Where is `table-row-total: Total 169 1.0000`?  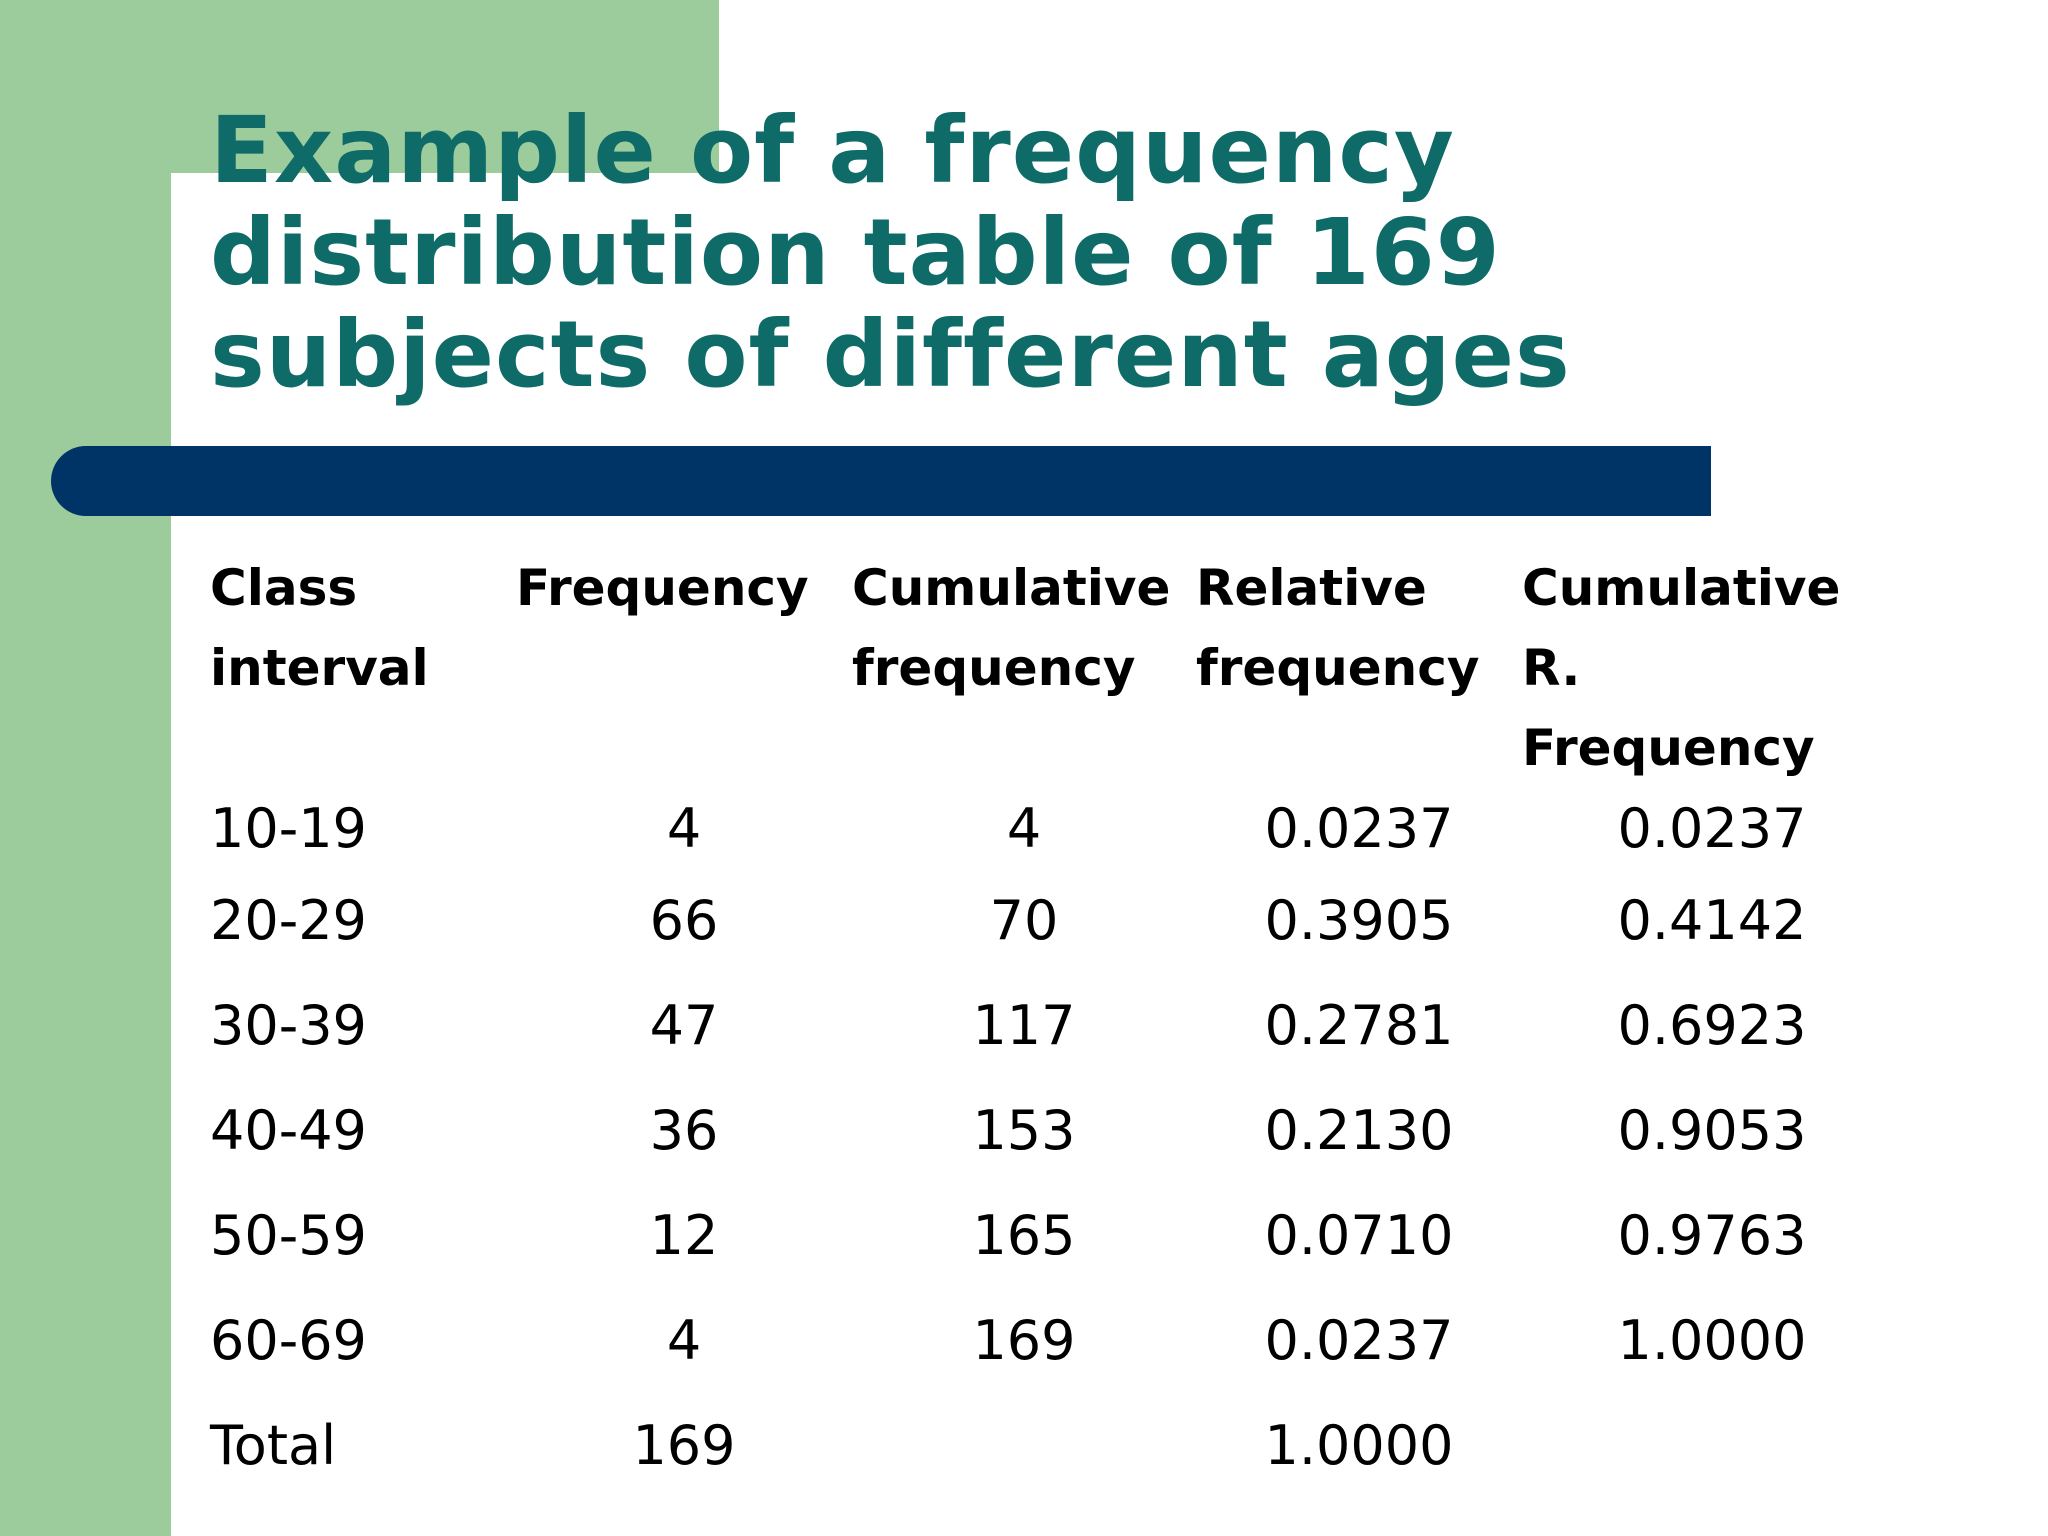
table-row-total: Total 169 1.0000 is located at coordinates (1056, 1445).